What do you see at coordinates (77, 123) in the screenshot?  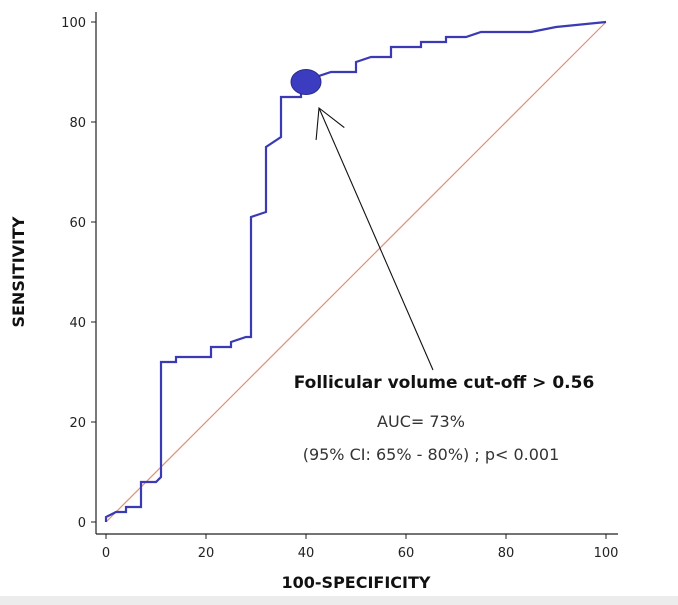 I see `y-tick-label: 80` at bounding box center [77, 123].